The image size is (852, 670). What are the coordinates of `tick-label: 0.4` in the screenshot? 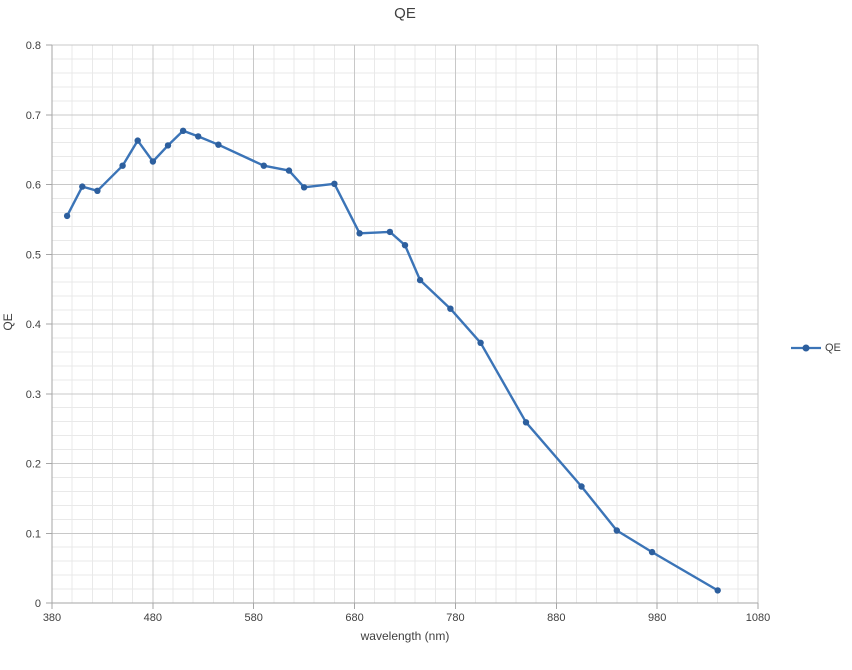 It's located at (33, 325).